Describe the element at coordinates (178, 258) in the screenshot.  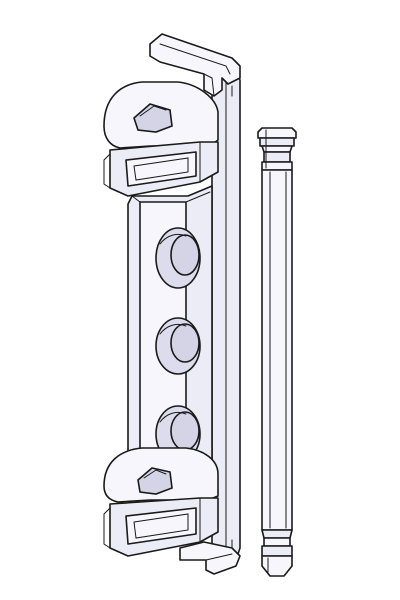
I see `screw-hole-top` at that location.